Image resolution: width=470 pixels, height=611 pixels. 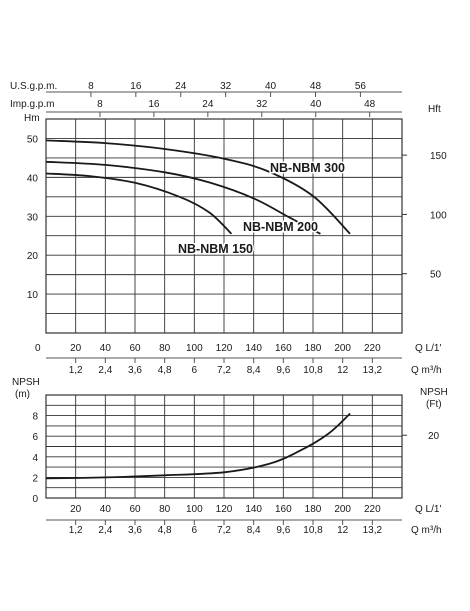 I want to click on npsh-flow-m3h-tick-label: 12, so click(x=343, y=530).